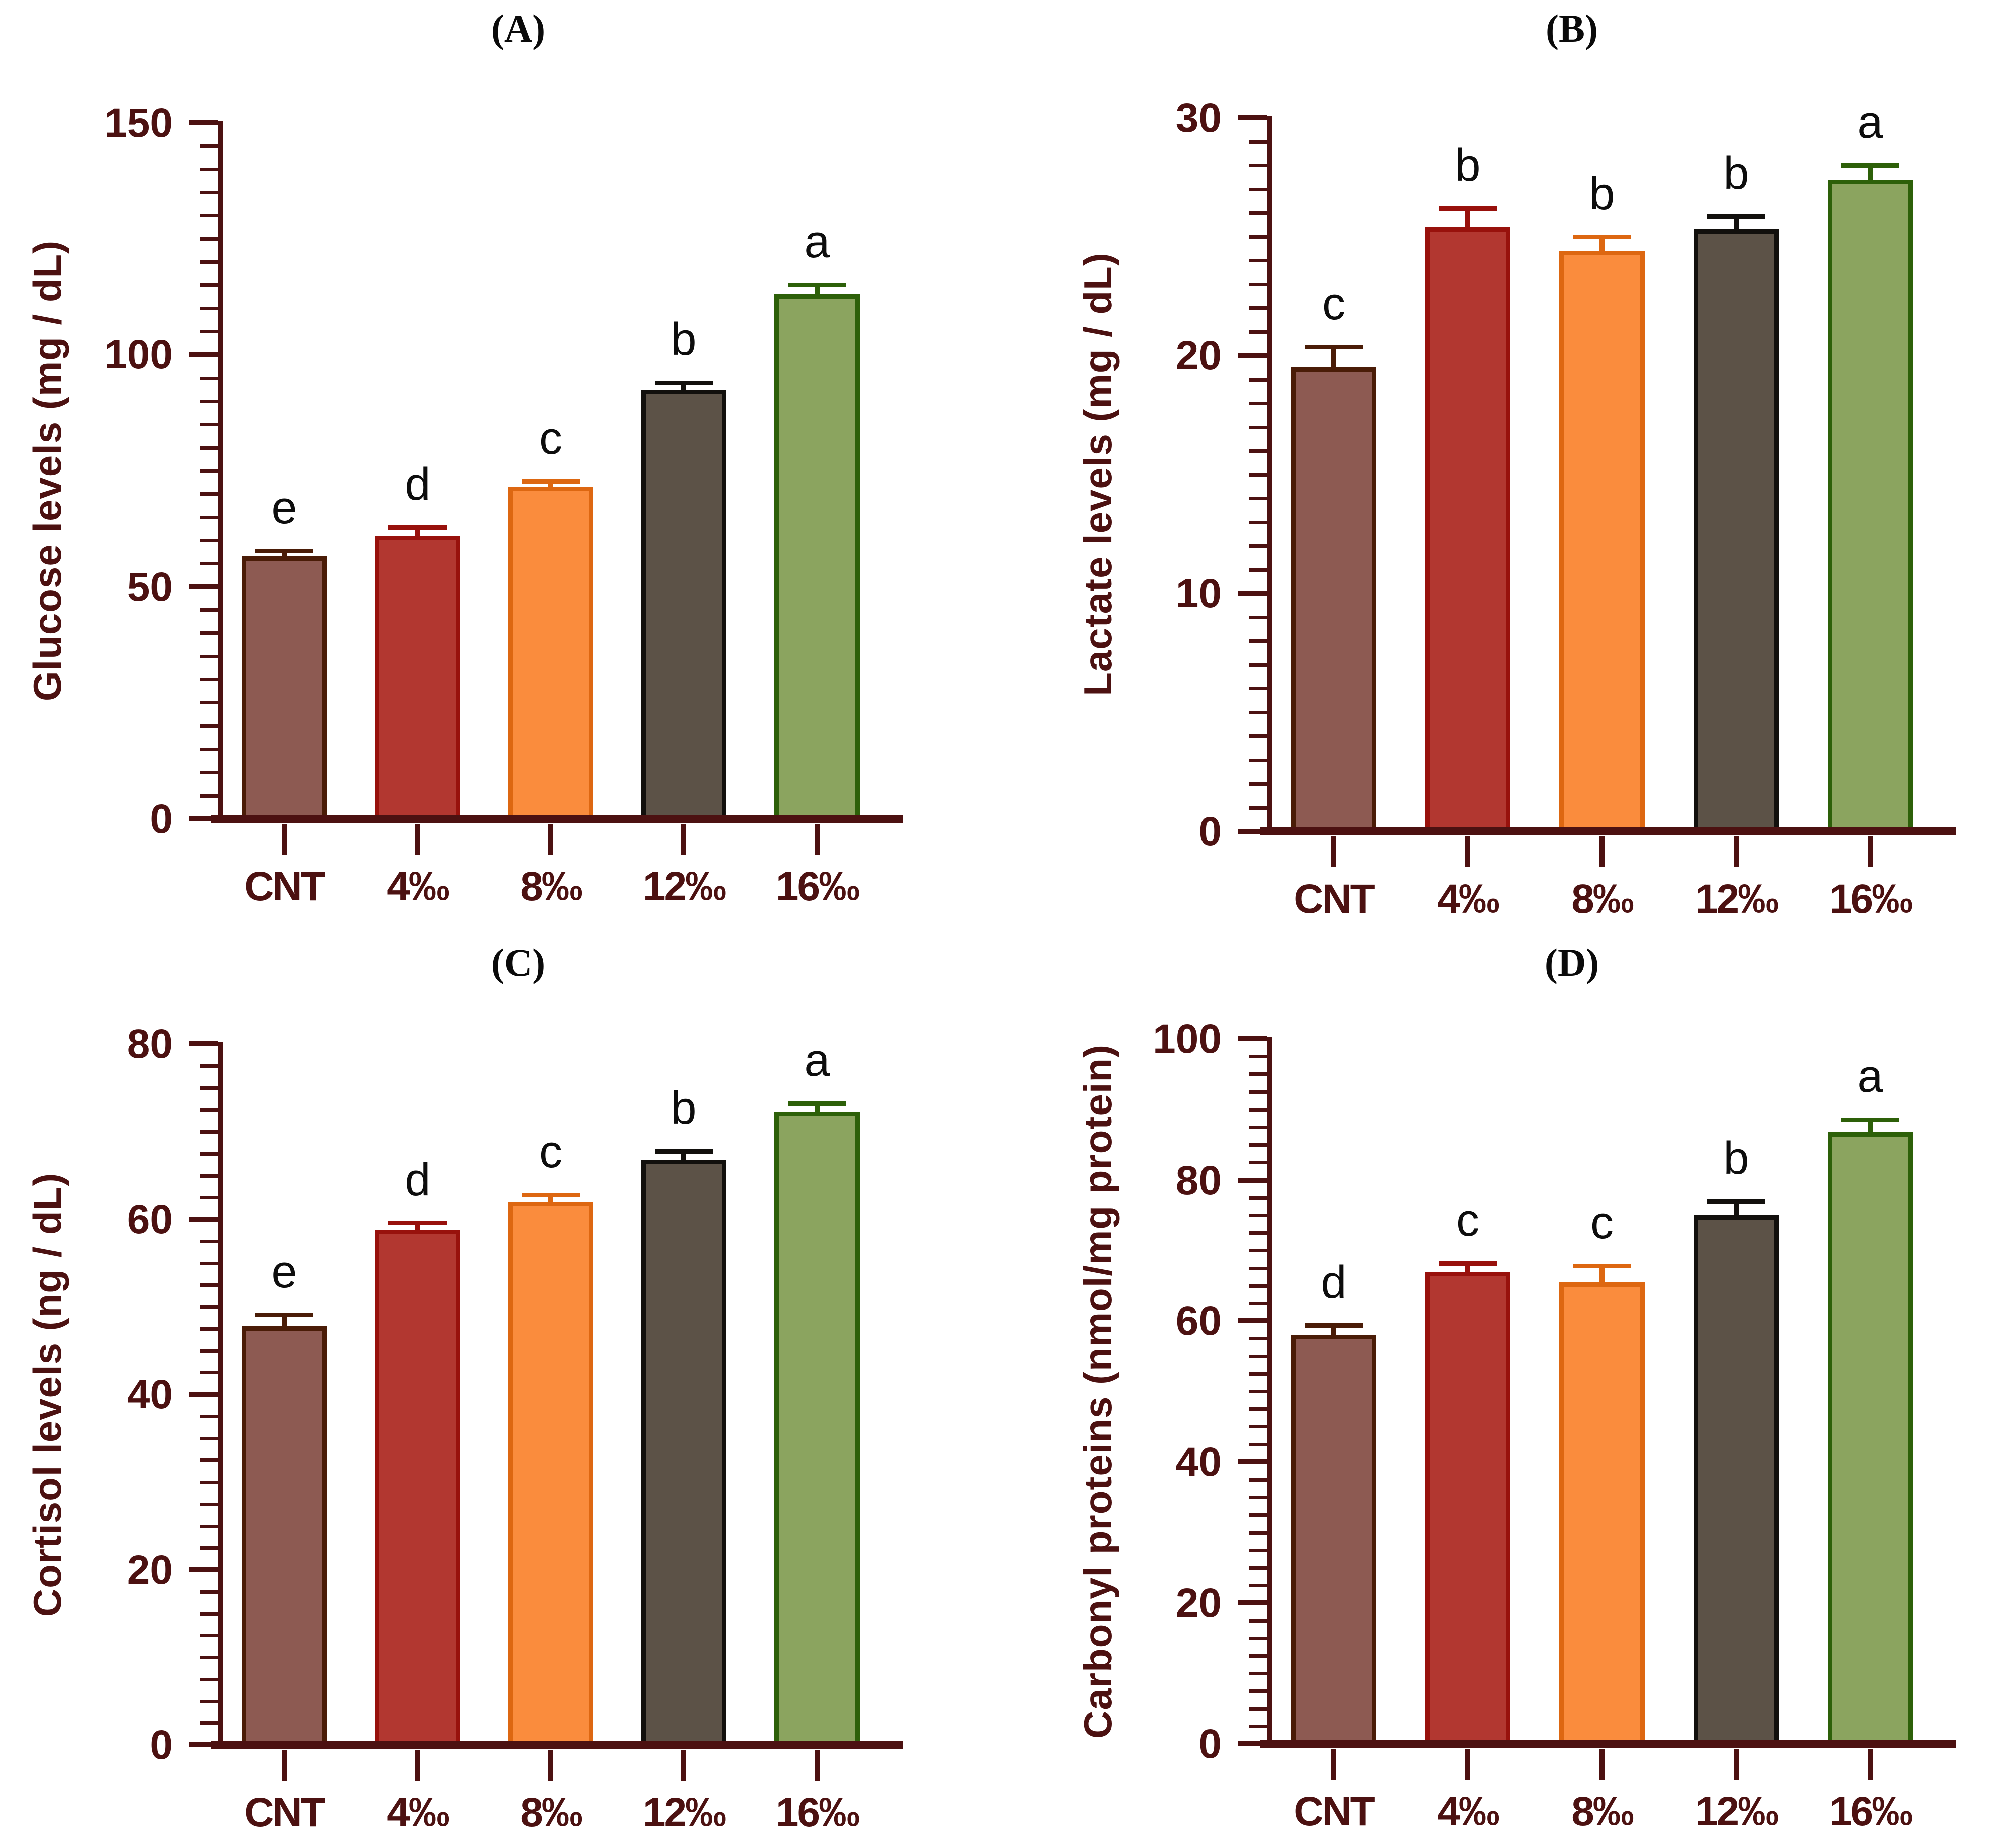 The image size is (2003, 1848). I want to click on significance-letter: e, so click(284, 1271).